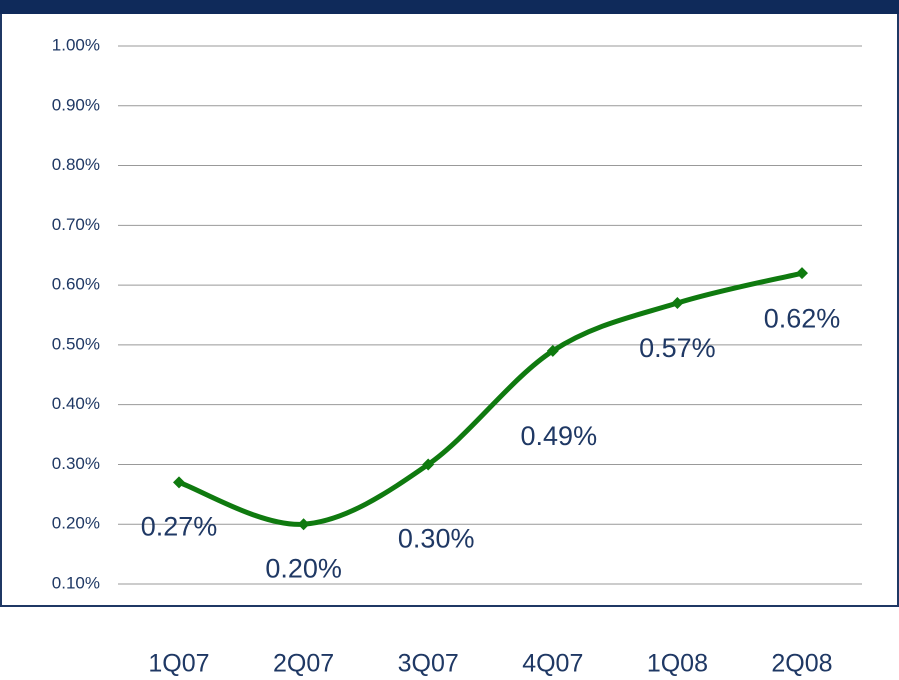 This screenshot has height=680, width=899. What do you see at coordinates (76, 343) in the screenshot?
I see `y-tick-label: 0.50%` at bounding box center [76, 343].